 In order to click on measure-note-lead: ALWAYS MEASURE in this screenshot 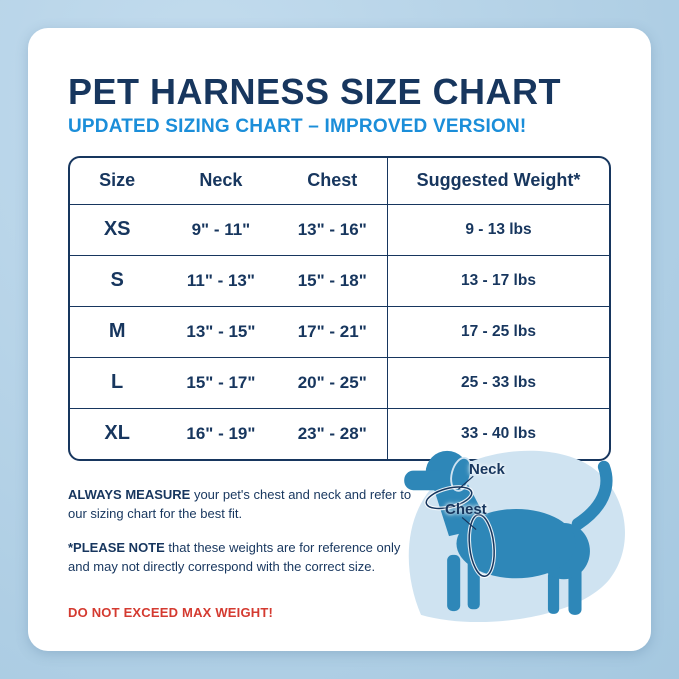, I will do `click(129, 494)`.